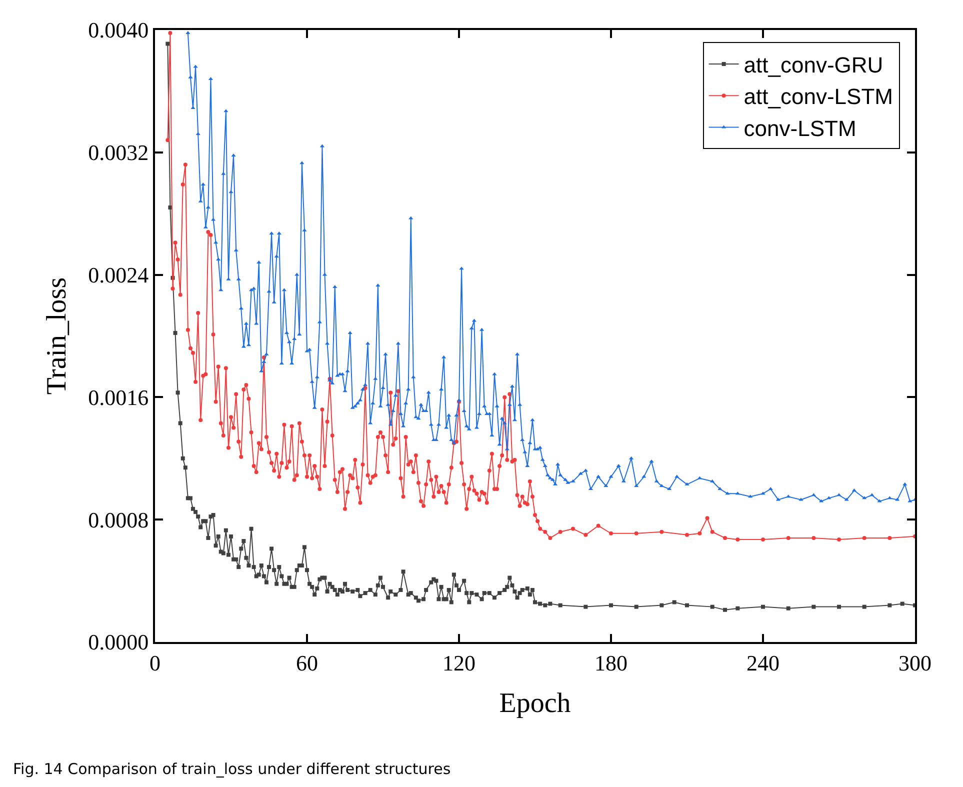 The width and height of the screenshot is (963, 787). What do you see at coordinates (611, 663) in the screenshot?
I see `x-tick-label: 180` at bounding box center [611, 663].